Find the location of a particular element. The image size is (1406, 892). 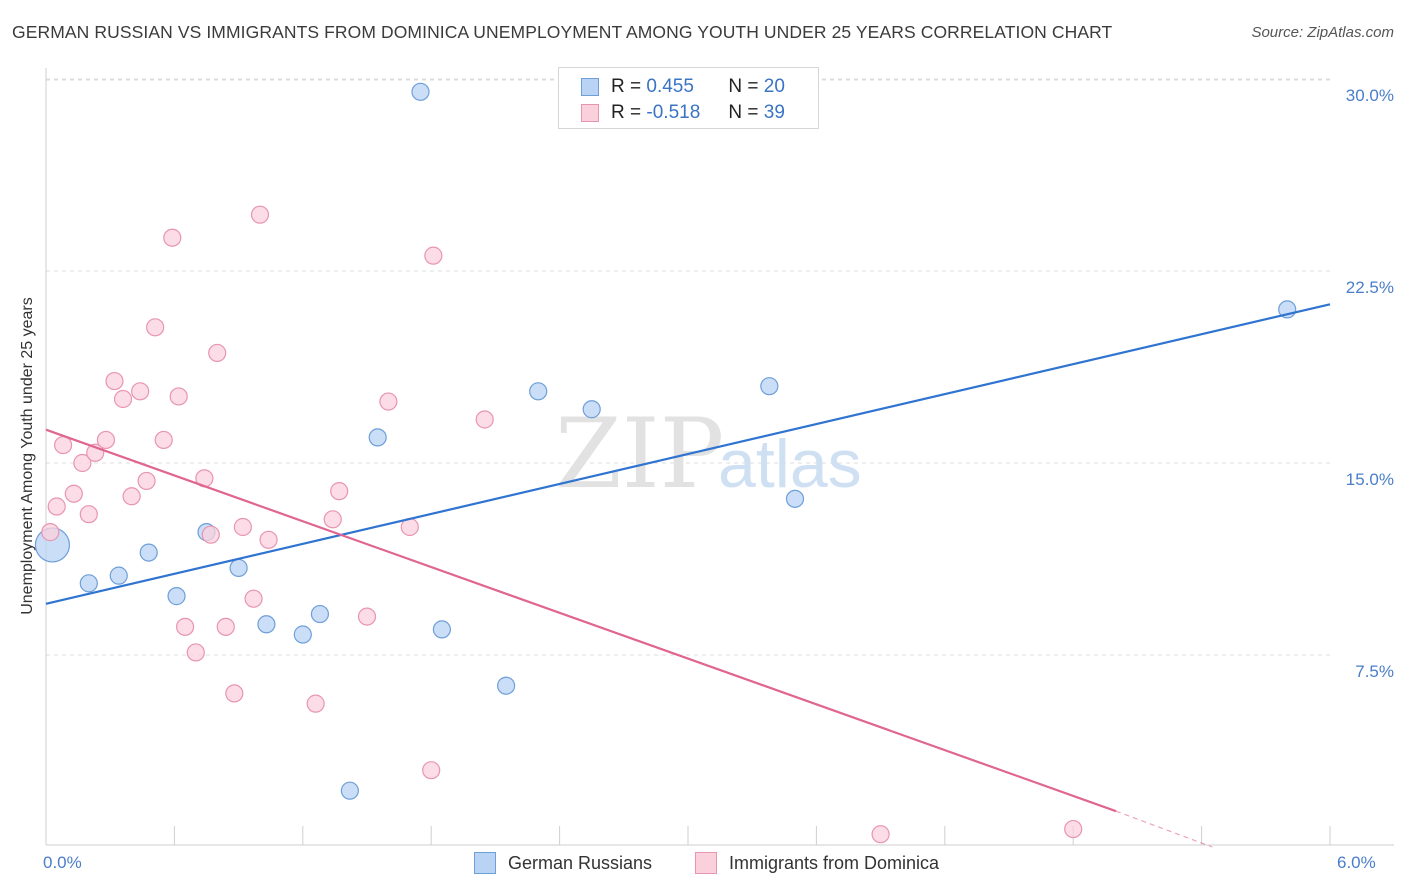

series-legend-dominica: Immigrants from Dominica is located at coordinates (817, 863).